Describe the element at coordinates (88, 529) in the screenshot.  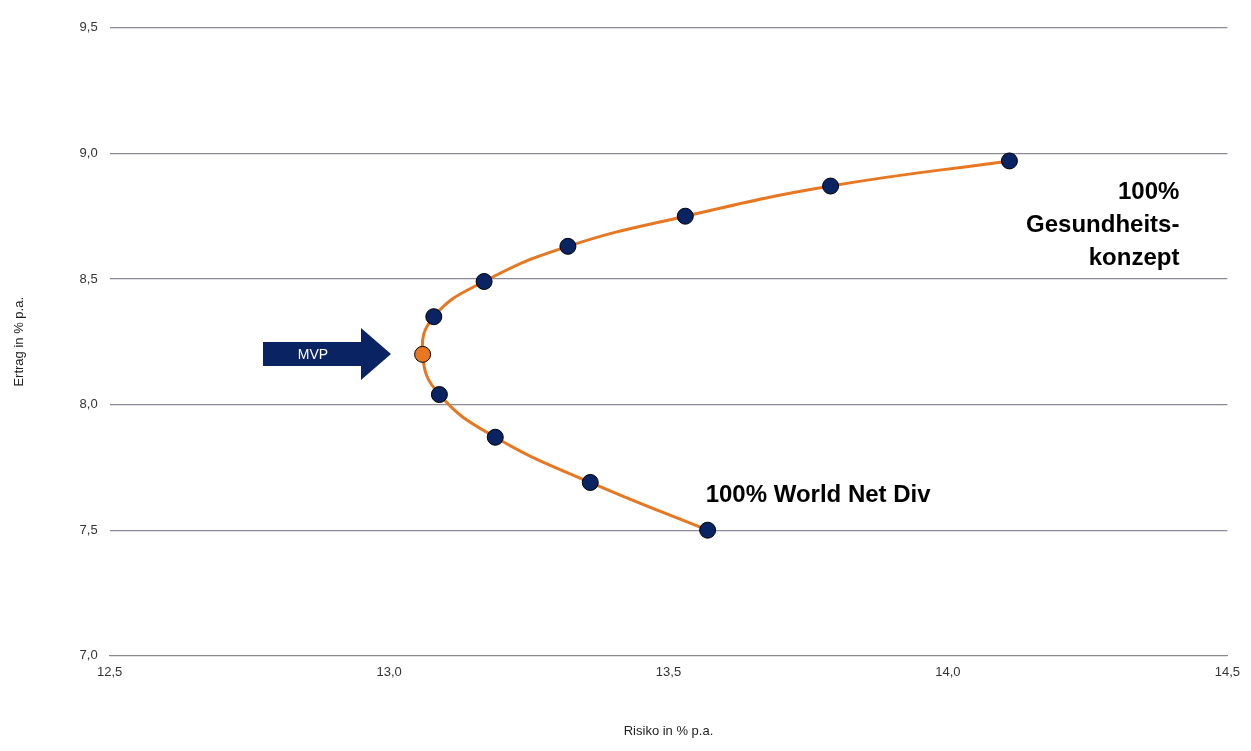
I see `y-tick-label: 7,5` at that location.